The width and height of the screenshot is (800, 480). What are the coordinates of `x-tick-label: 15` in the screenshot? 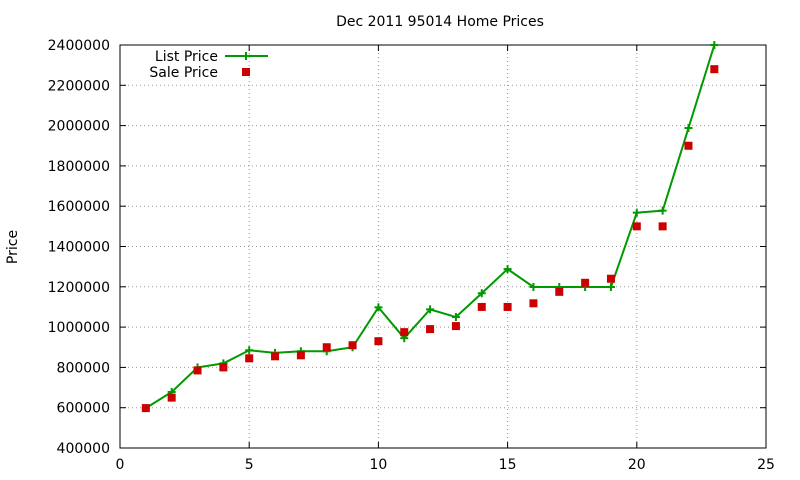 It's located at (508, 465).